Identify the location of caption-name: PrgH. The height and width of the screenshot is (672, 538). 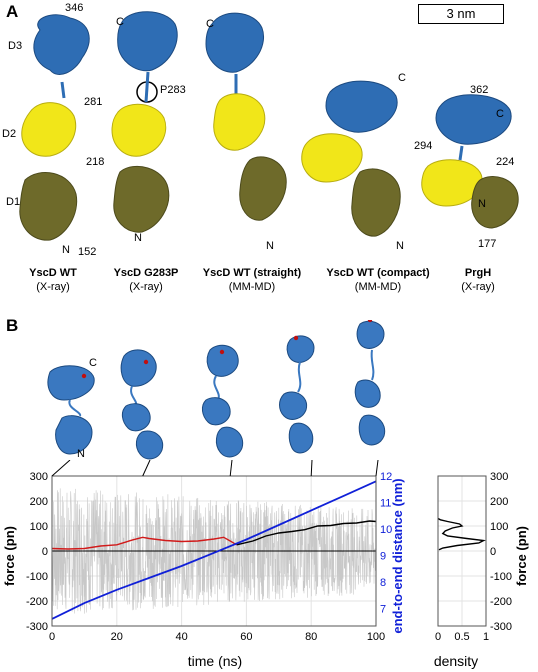
(478, 273).